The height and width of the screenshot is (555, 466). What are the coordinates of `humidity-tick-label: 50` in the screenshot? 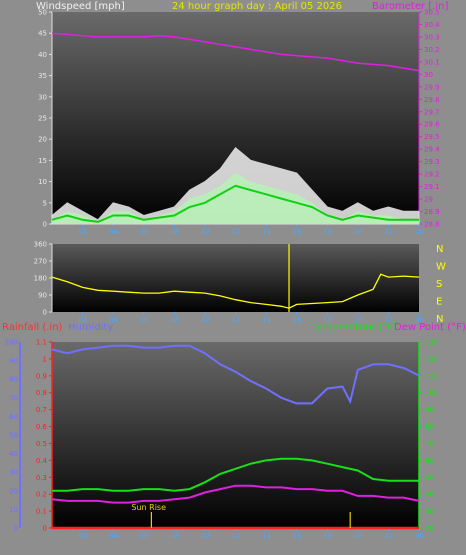 It's located at (13, 436).